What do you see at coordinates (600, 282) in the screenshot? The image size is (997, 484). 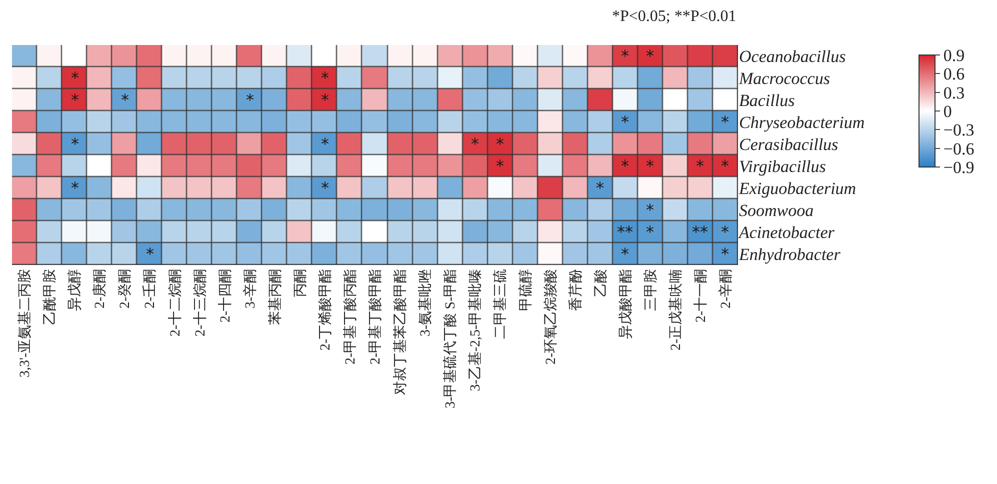 I see `x-tick-label: 乙酸` at bounding box center [600, 282].